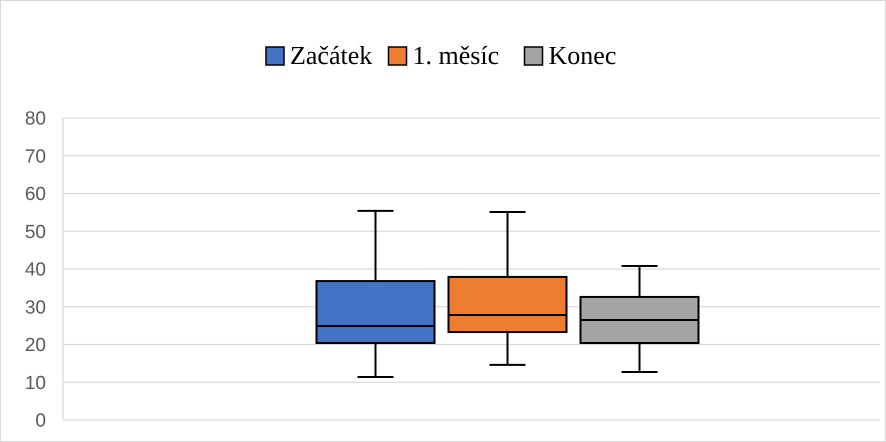 The width and height of the screenshot is (886, 442). Describe the element at coordinates (35, 195) in the screenshot. I see `y-tick-label: 60` at that location.